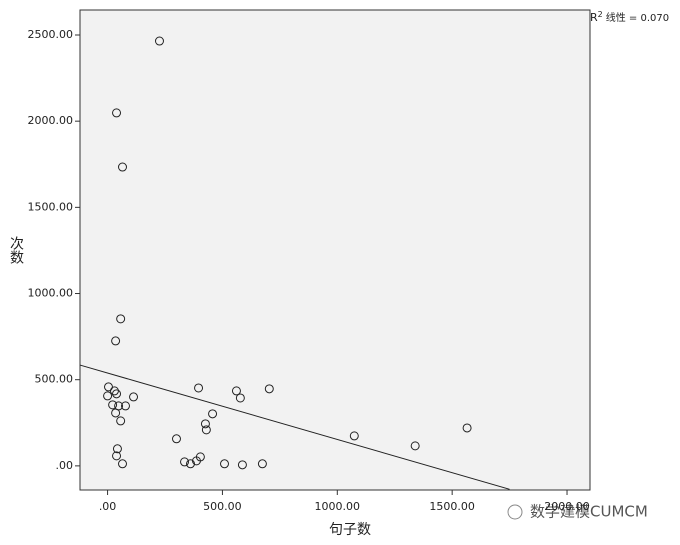 The image size is (680, 545). Describe the element at coordinates (51, 120) in the screenshot. I see `y-tick-label: 2000.00` at that location.